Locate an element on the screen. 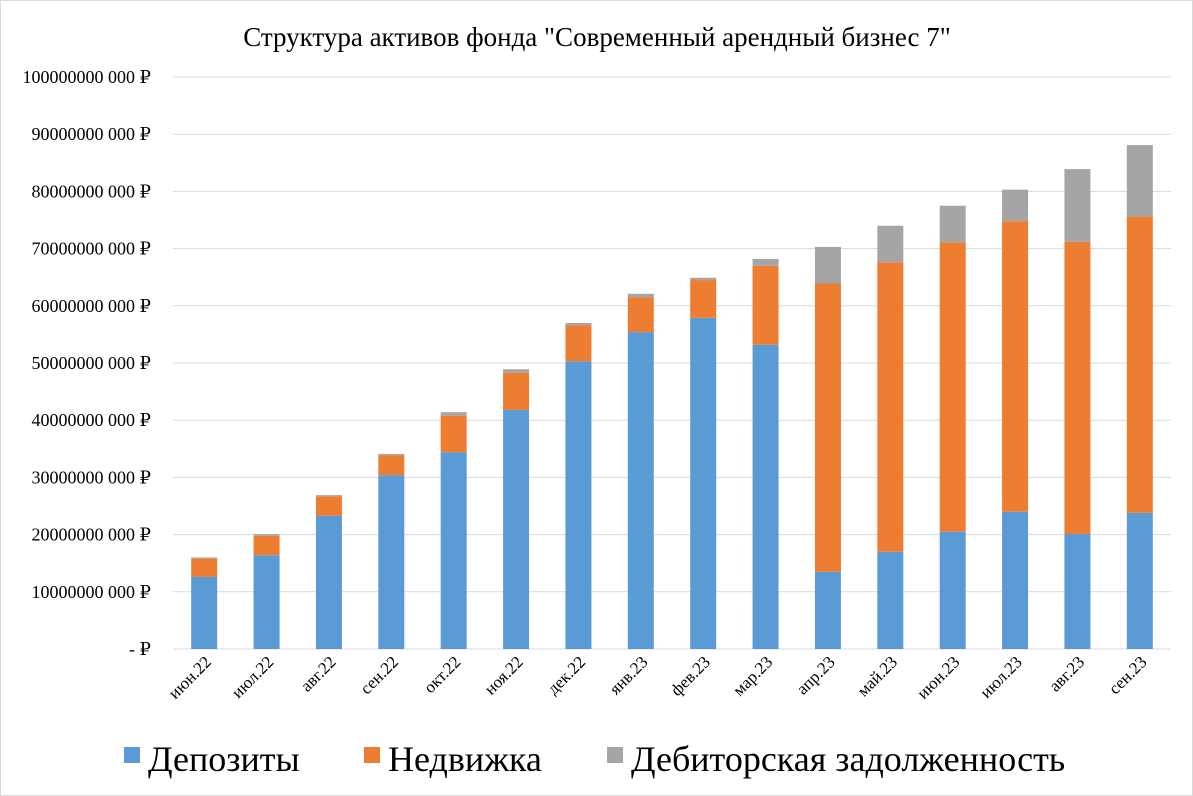 Image resolution: width=1193 pixels, height=796 pixels. x-tick-label: янв.23 is located at coordinates (629, 675).